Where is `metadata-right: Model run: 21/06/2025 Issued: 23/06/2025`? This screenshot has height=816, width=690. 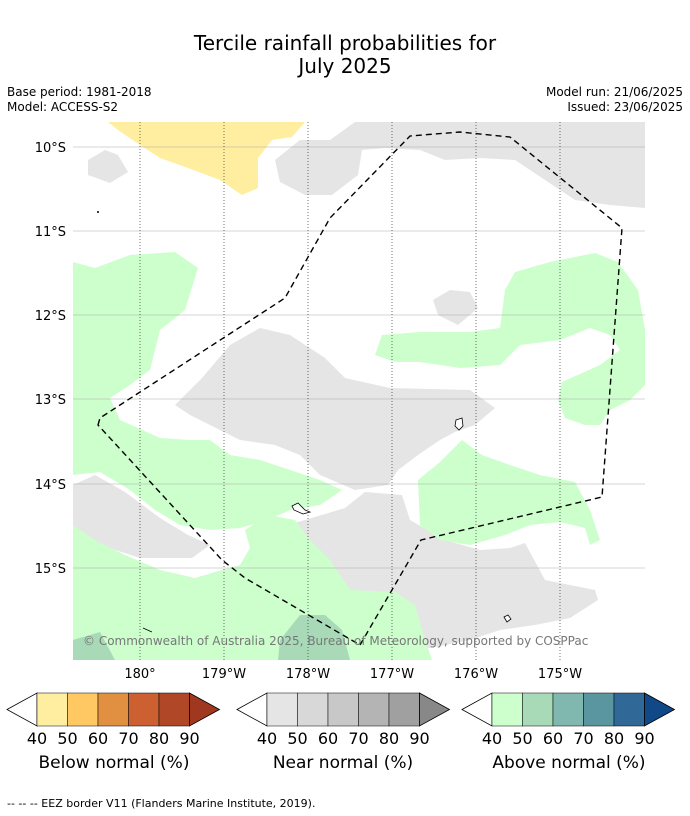
metadata-right: Model run: 21/06/2025 Issued: 23/06/2025 is located at coordinates (614, 100).